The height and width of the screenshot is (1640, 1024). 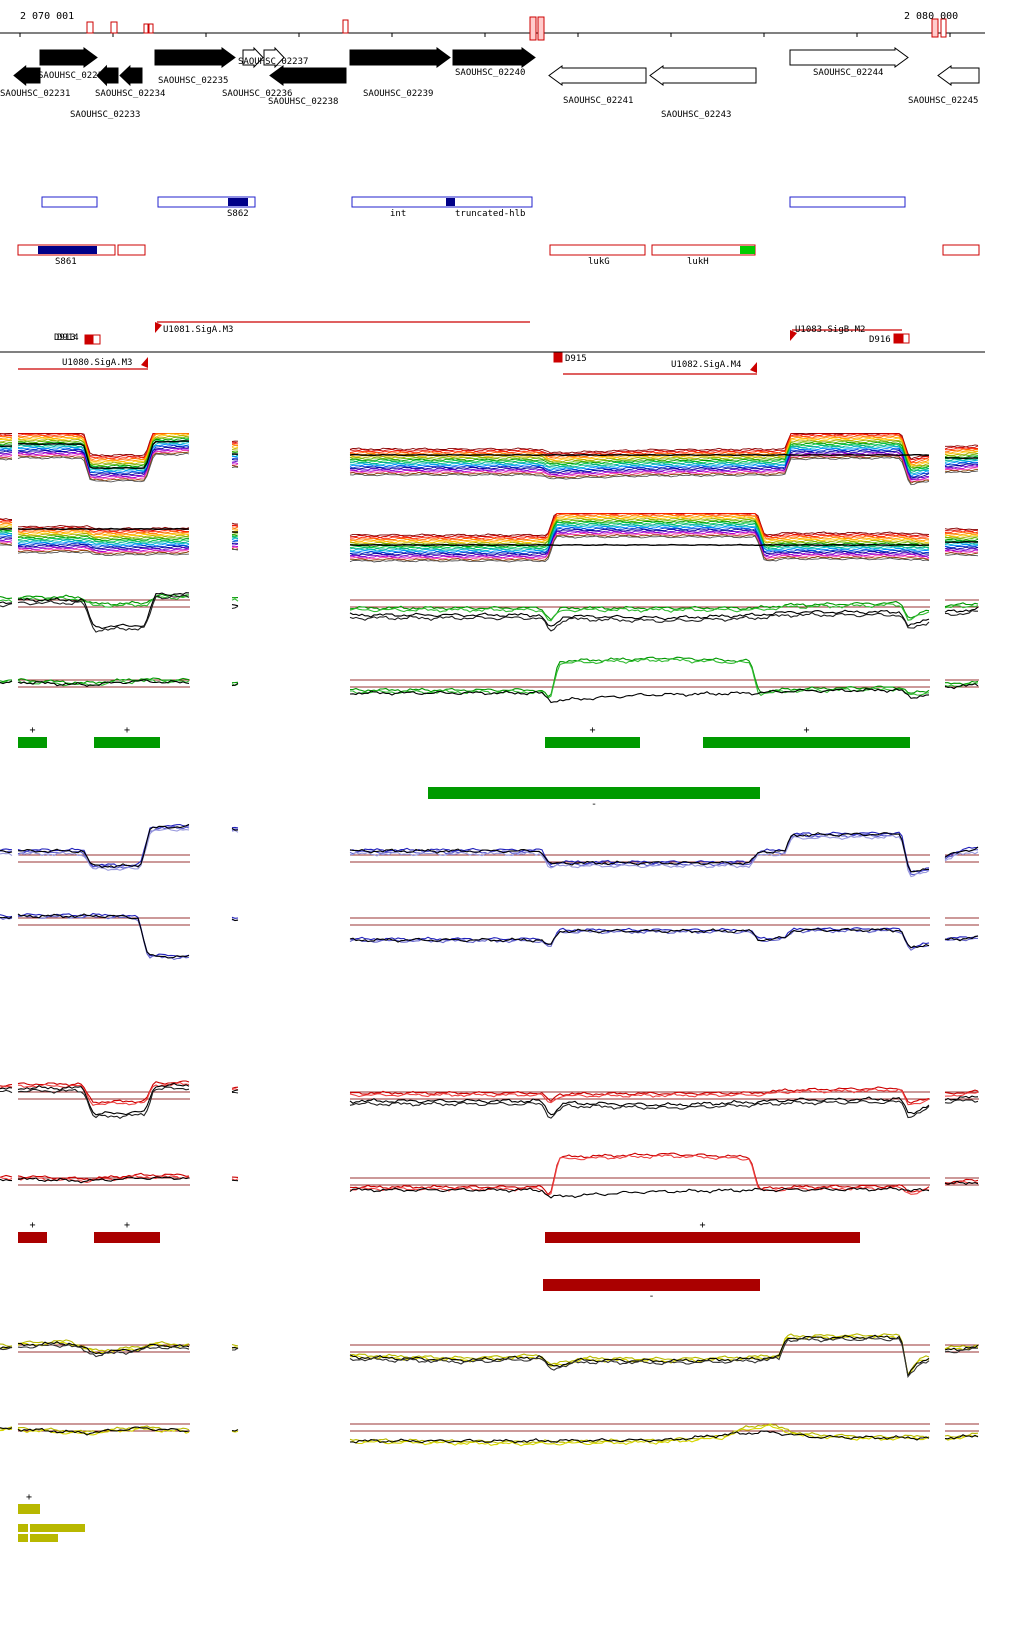 What do you see at coordinates (6, 1345) in the screenshot?
I see `condition-yellow-A-line` at bounding box center [6, 1345].